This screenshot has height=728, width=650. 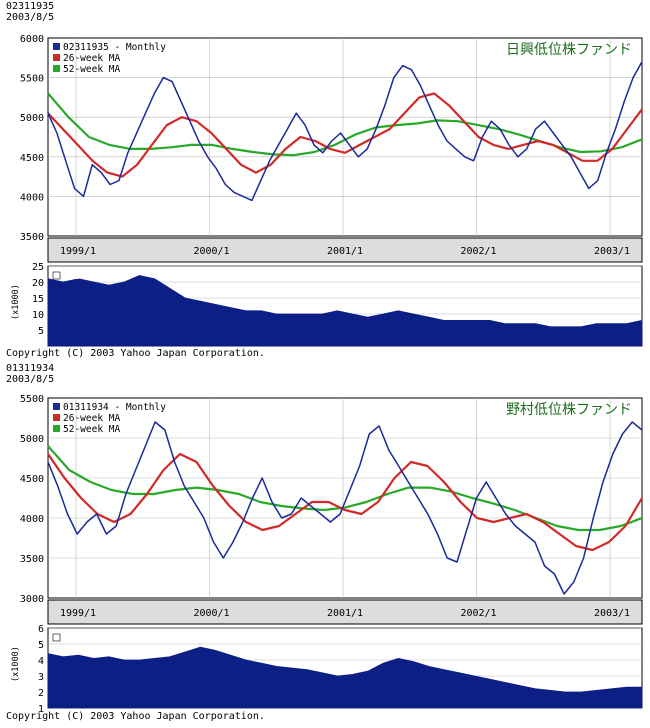 I want to click on assets-y-tick-label: 3, so click(x=41, y=677).